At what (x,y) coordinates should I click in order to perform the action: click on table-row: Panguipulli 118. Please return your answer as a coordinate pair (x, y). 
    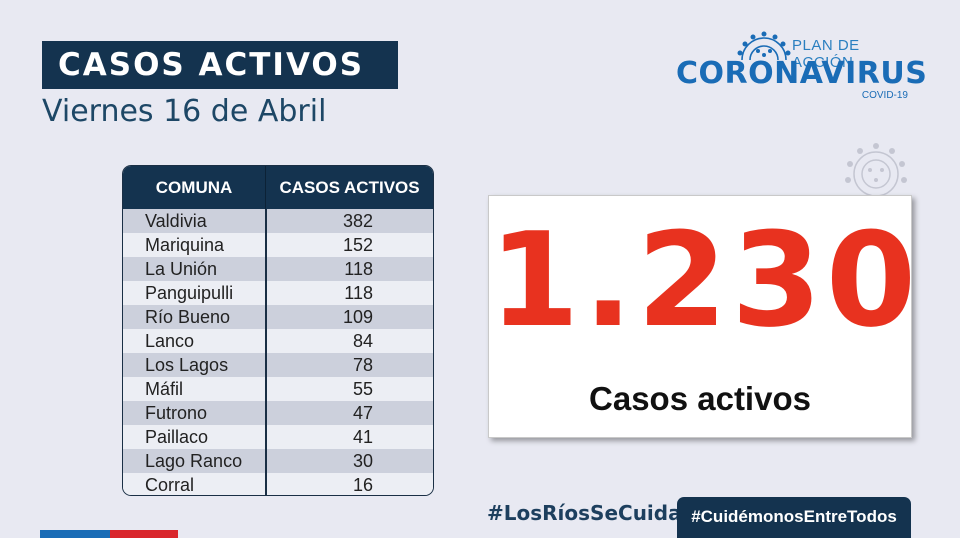
    Looking at the image, I should click on (278, 293).